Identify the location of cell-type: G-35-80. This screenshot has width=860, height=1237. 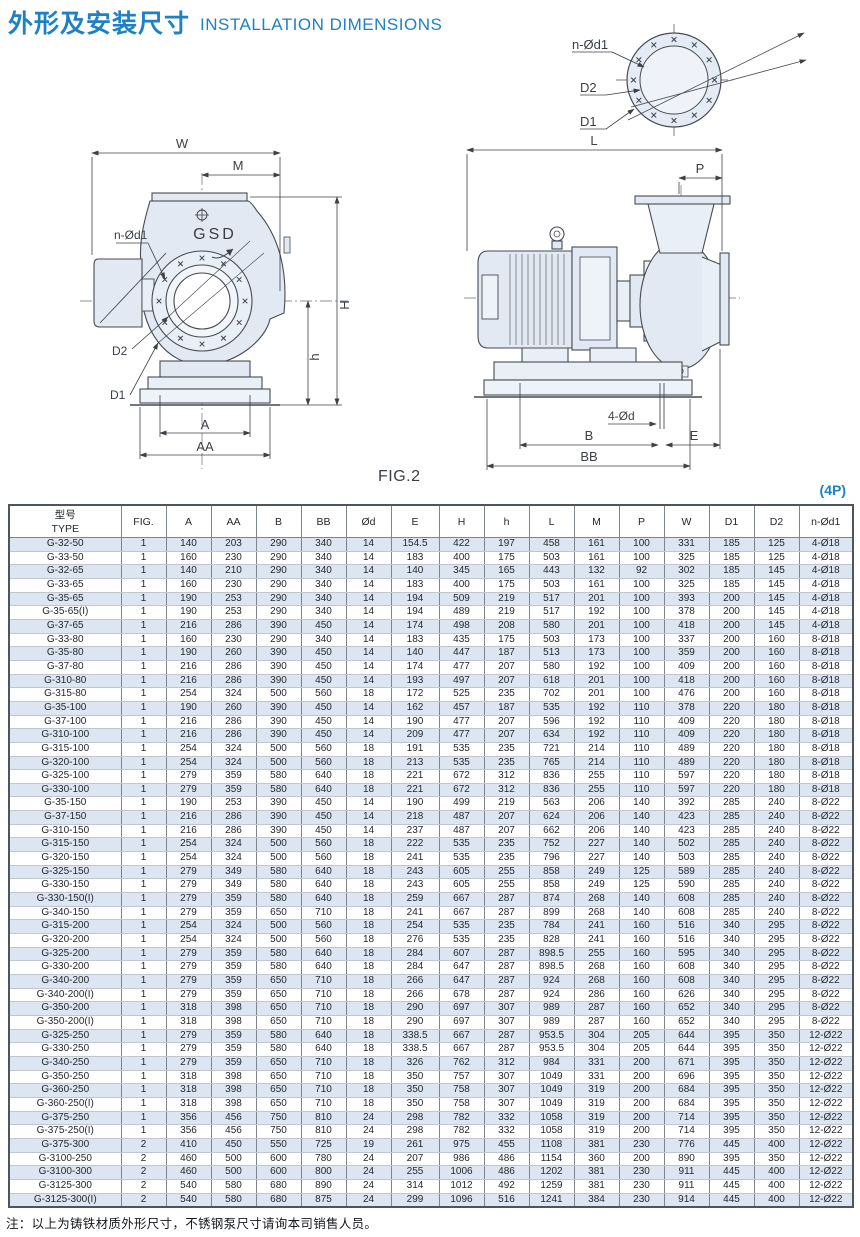
(65, 653).